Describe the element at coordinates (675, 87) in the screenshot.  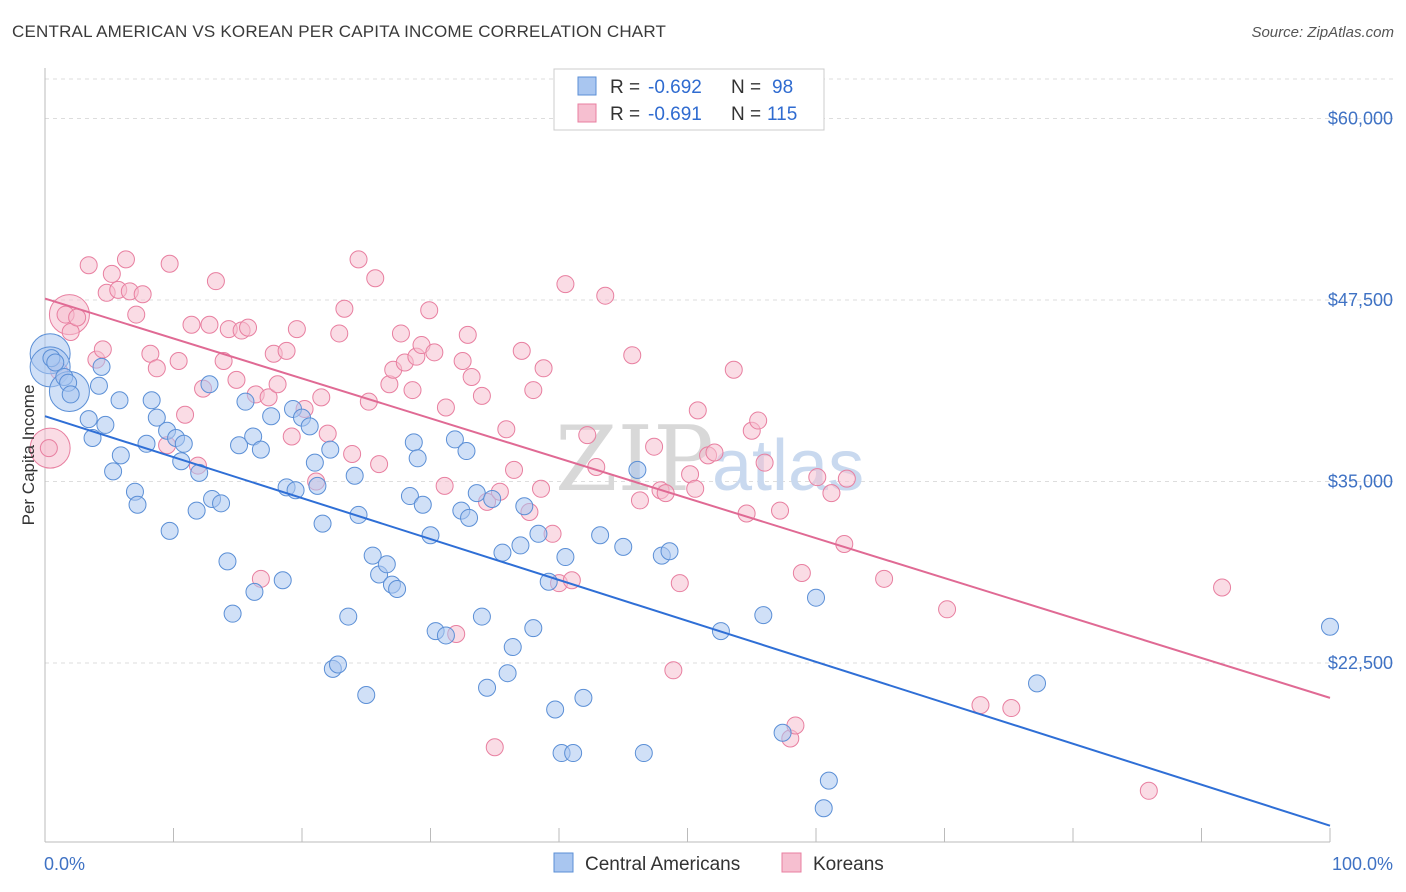
I see `legend-r-value-1: -0.692` at that location.